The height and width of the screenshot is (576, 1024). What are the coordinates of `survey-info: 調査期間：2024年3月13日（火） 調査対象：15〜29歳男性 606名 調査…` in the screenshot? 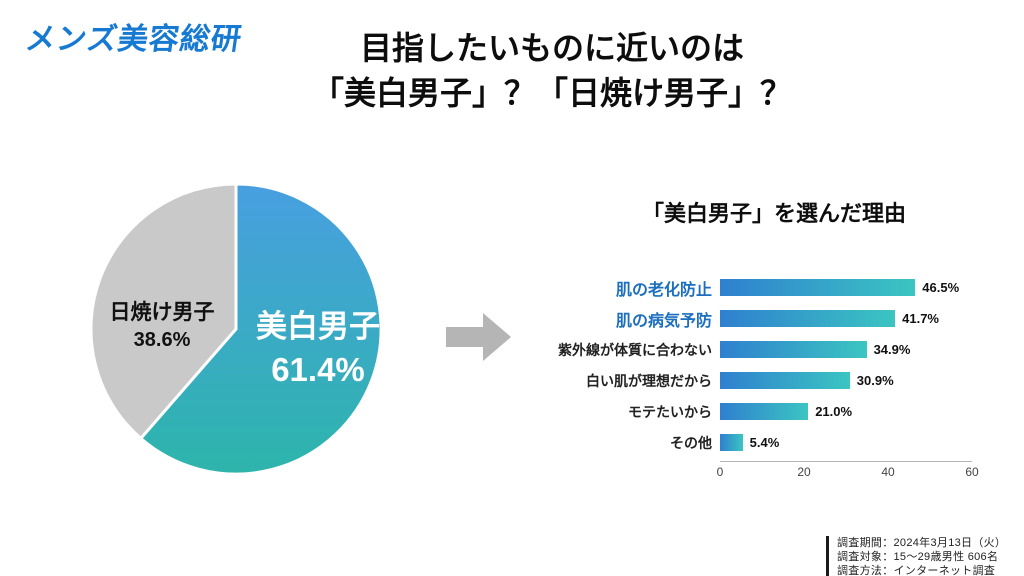 It's located at (916, 556).